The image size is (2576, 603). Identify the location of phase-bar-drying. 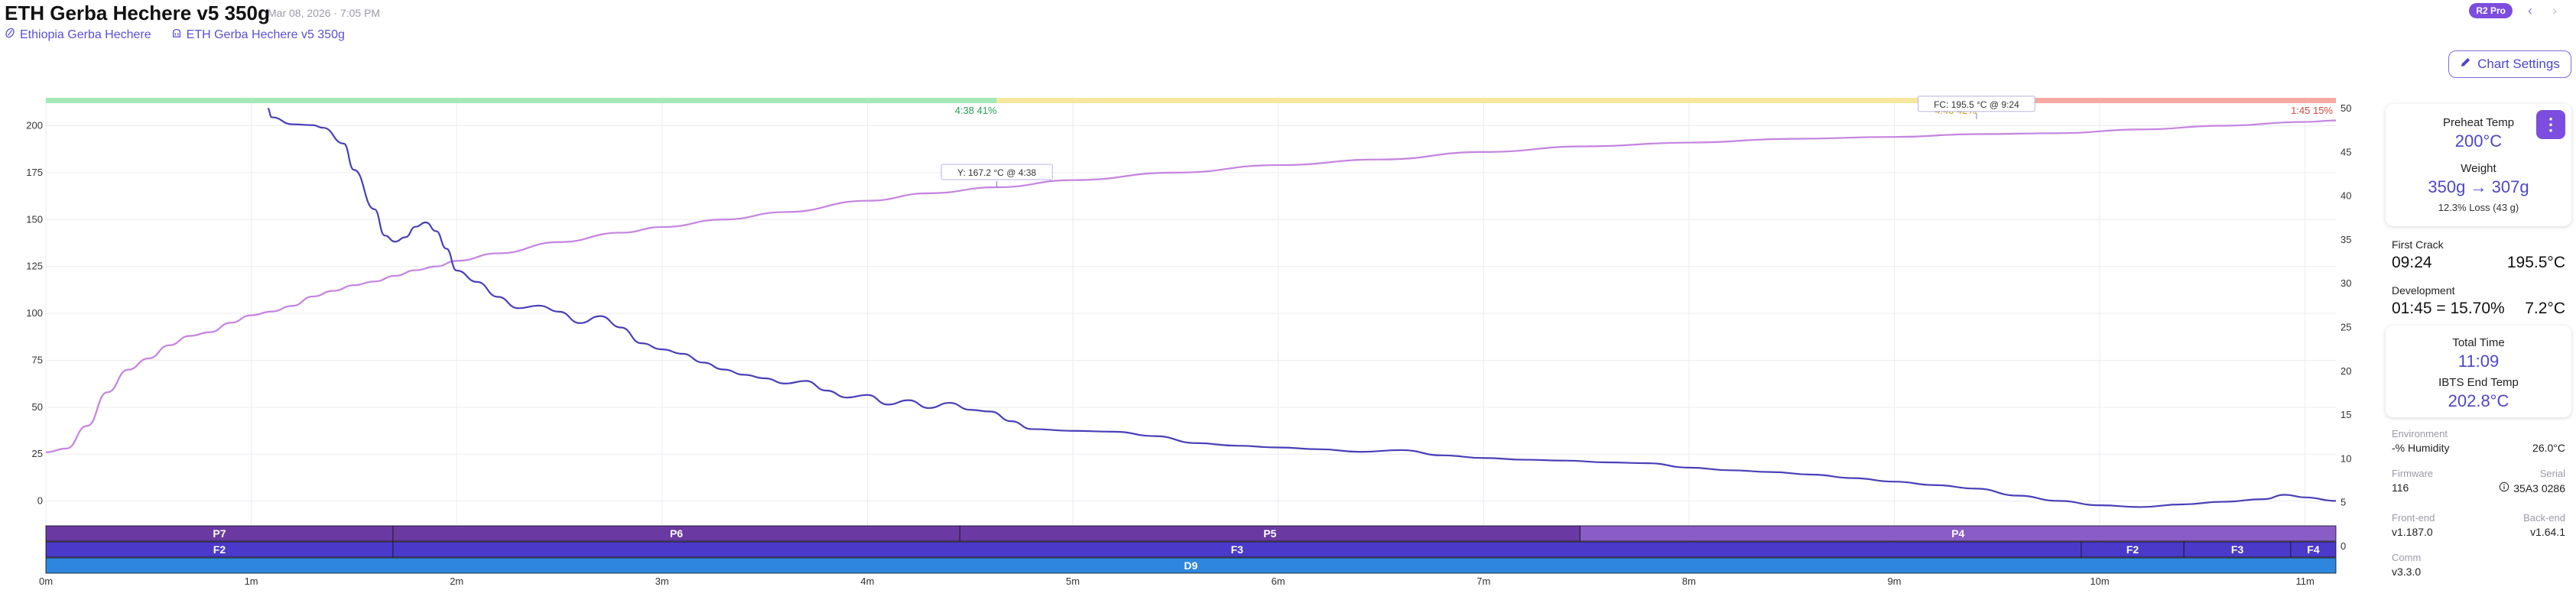
(522, 100).